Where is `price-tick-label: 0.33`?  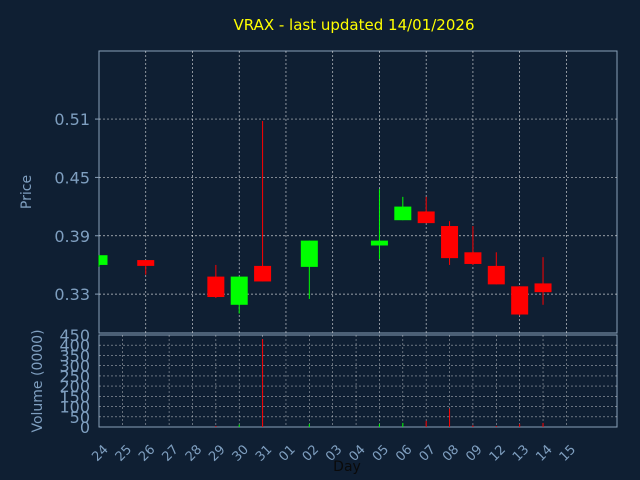
price-tick-label: 0.33 is located at coordinates (72, 294).